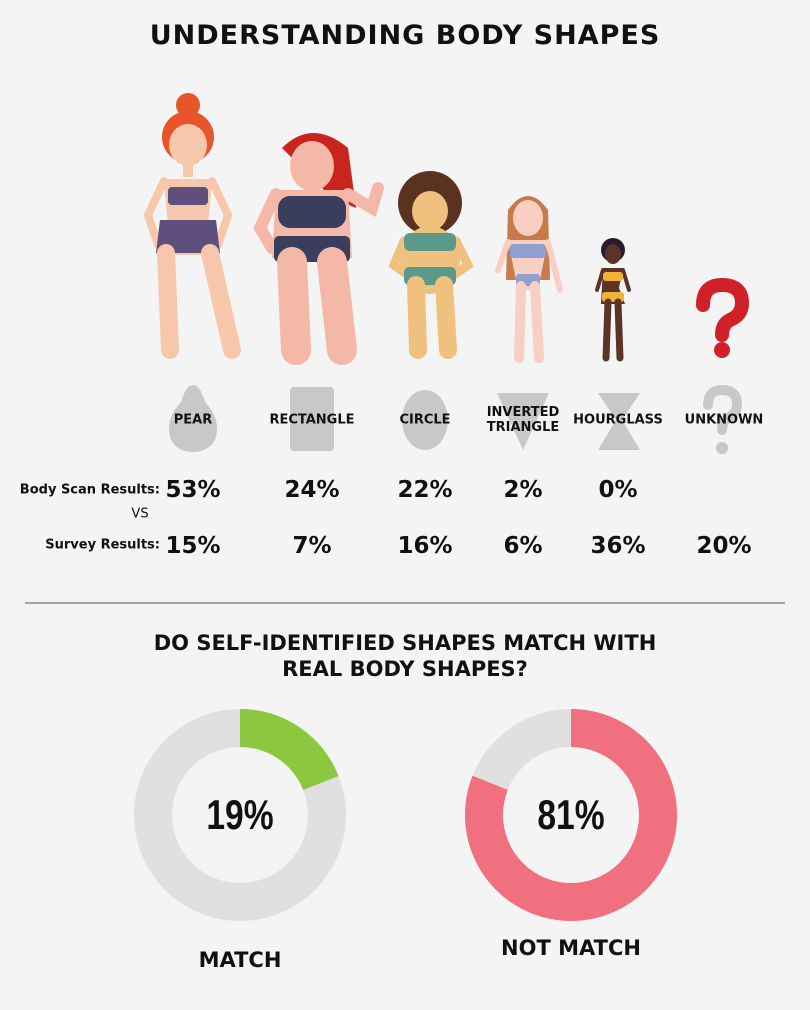 The height and width of the screenshot is (1010, 810). Describe the element at coordinates (192, 226) in the screenshot. I see `figure-pear` at that location.